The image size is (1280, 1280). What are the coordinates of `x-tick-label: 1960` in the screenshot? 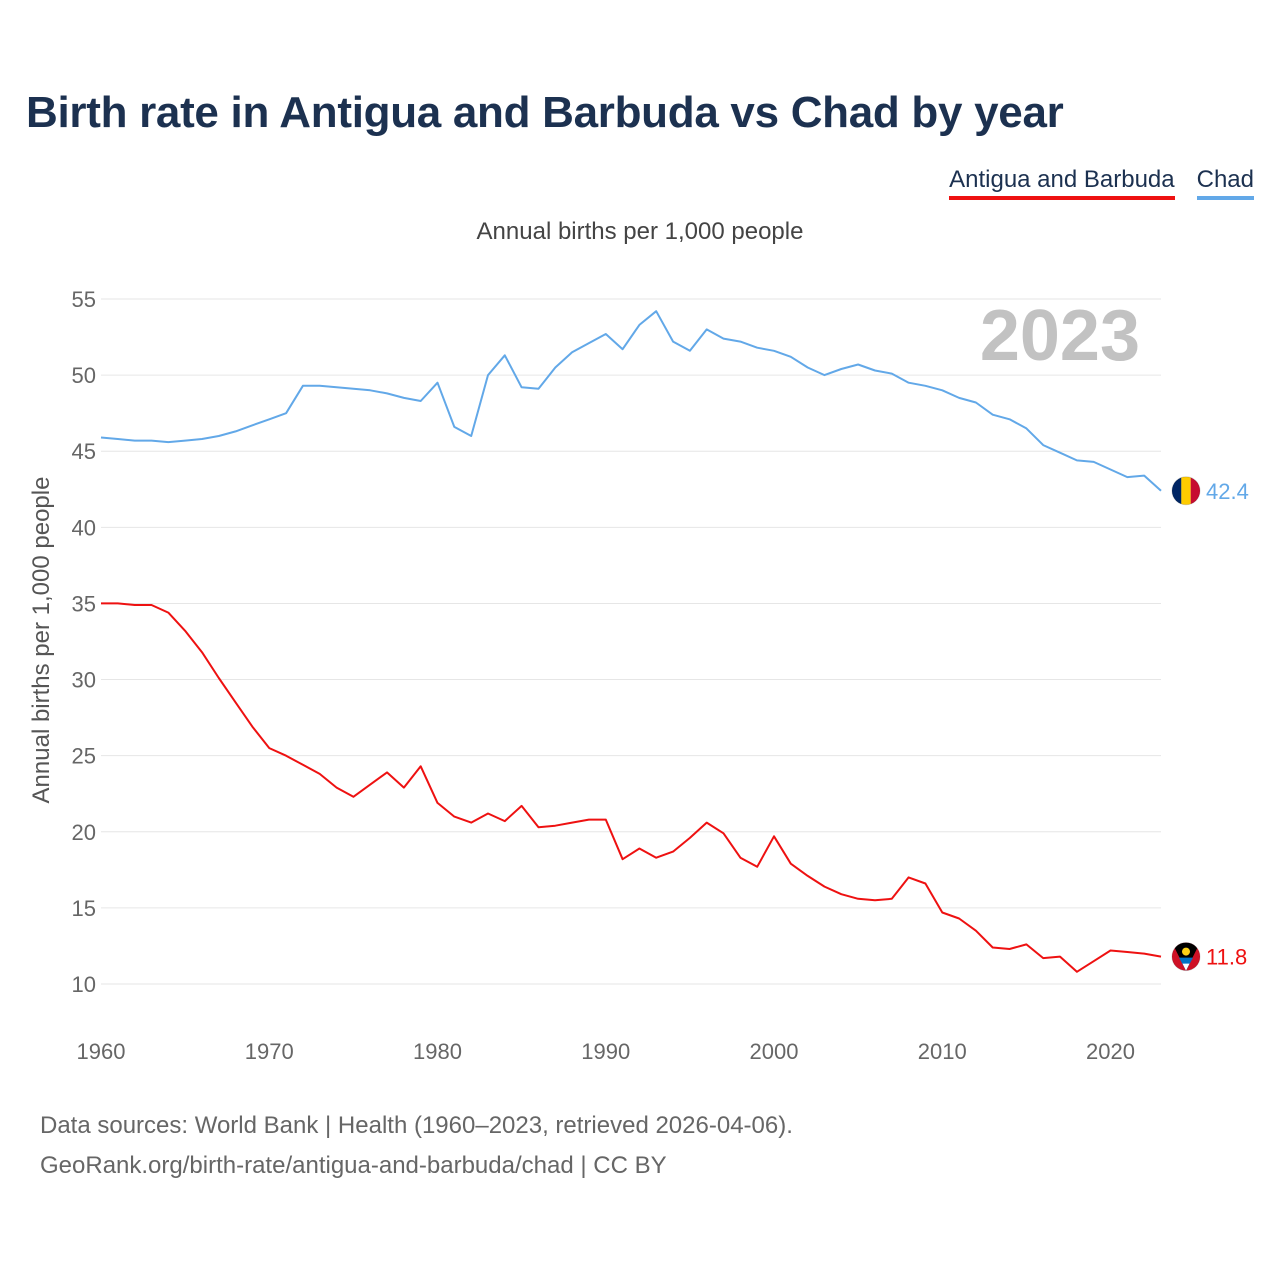 It's located at (101, 1051).